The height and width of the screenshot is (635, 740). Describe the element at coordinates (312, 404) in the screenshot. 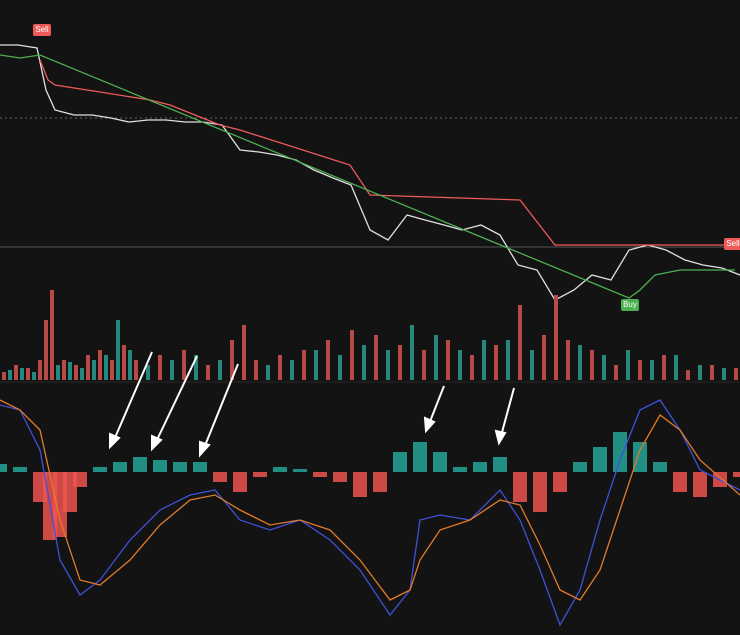

I see `arrows` at that location.